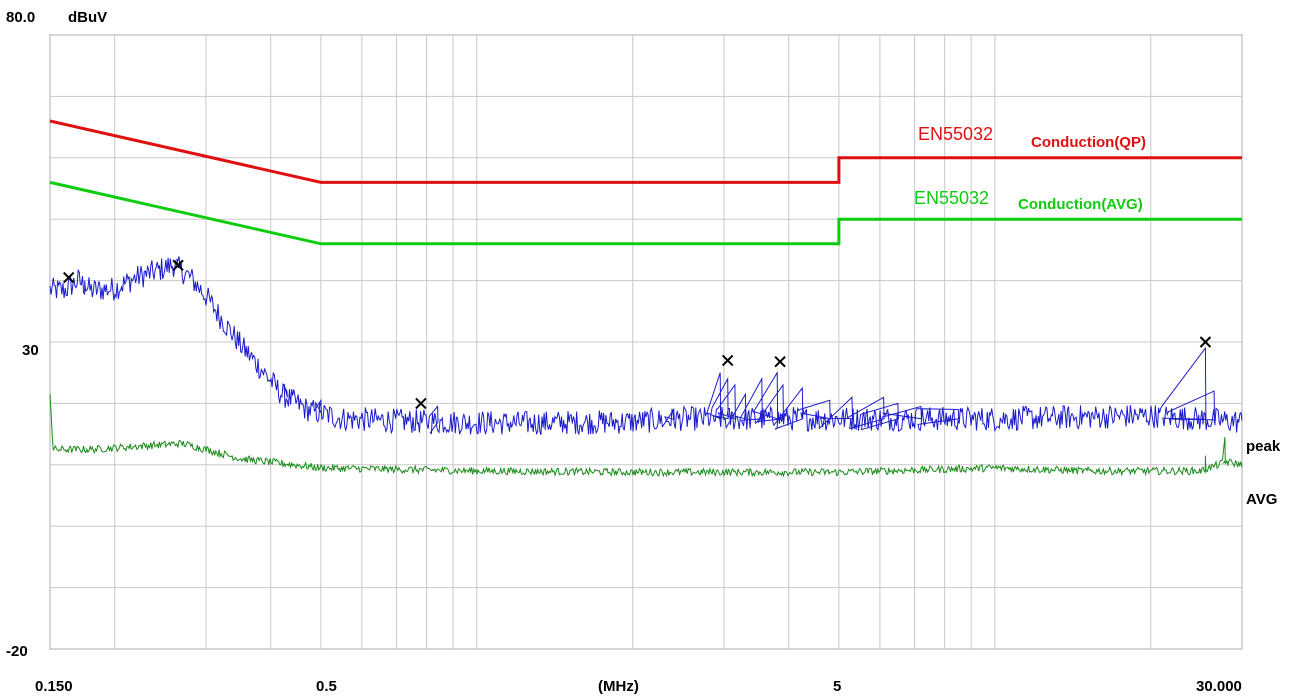 The image size is (1302, 698). What do you see at coordinates (17, 651) in the screenshot?
I see `y-tick-label-bottom: -20` at bounding box center [17, 651].